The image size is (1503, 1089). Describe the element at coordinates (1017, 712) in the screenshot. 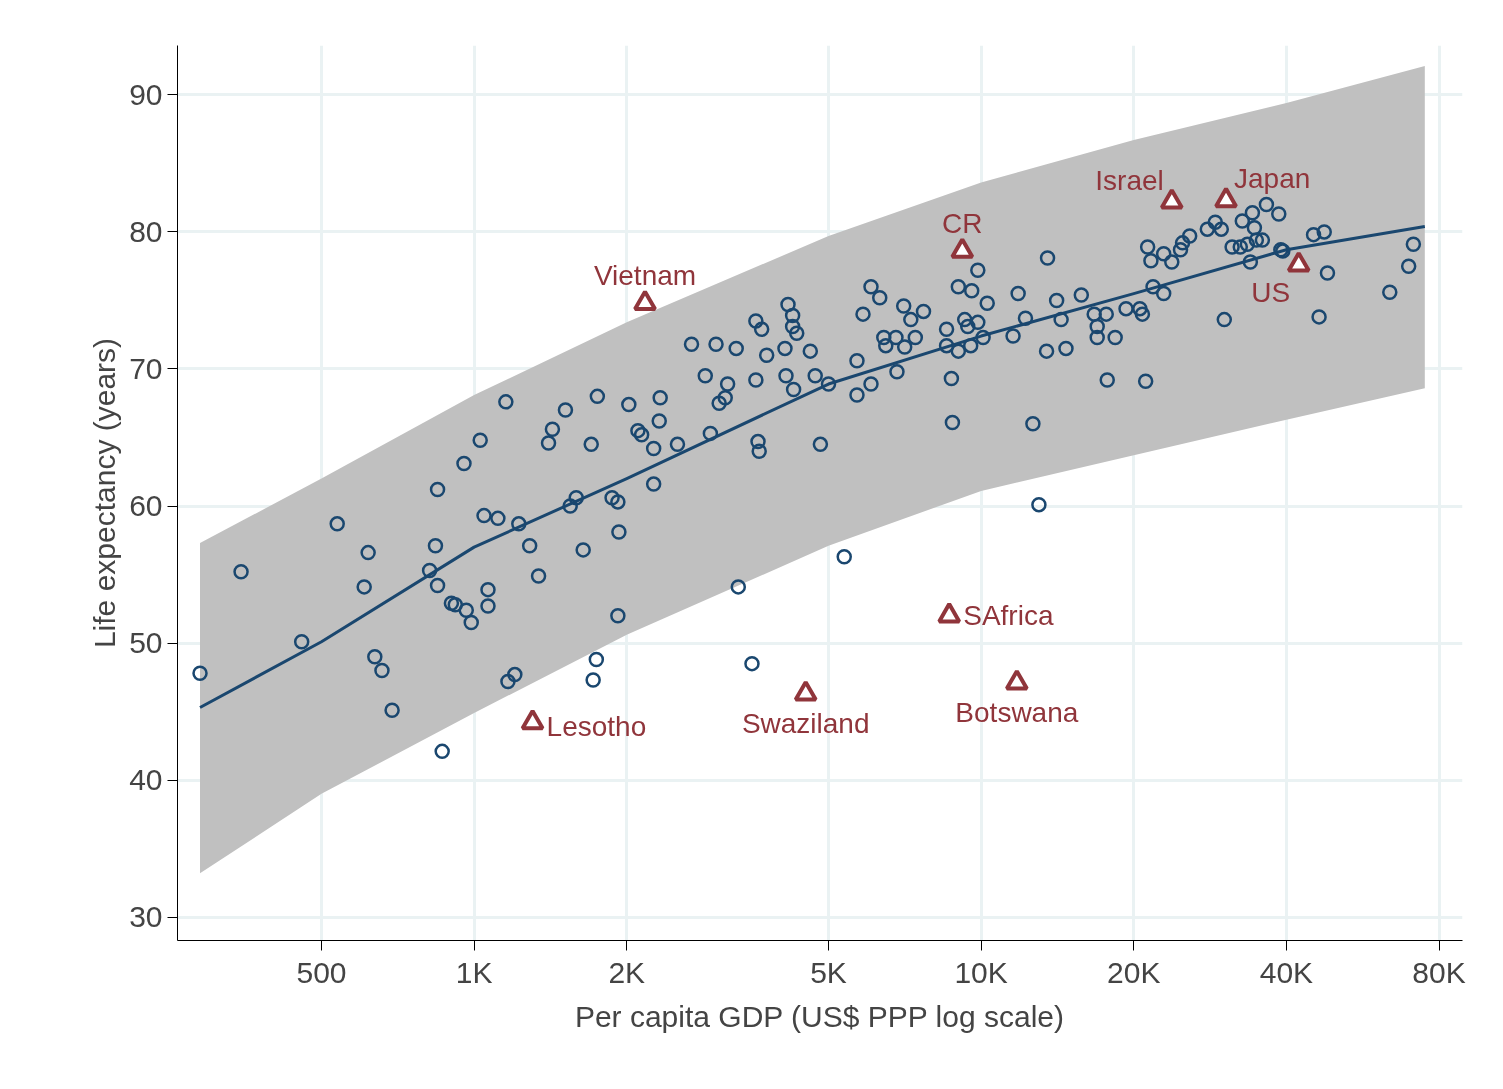

I see `annotation: Botswana` at that location.